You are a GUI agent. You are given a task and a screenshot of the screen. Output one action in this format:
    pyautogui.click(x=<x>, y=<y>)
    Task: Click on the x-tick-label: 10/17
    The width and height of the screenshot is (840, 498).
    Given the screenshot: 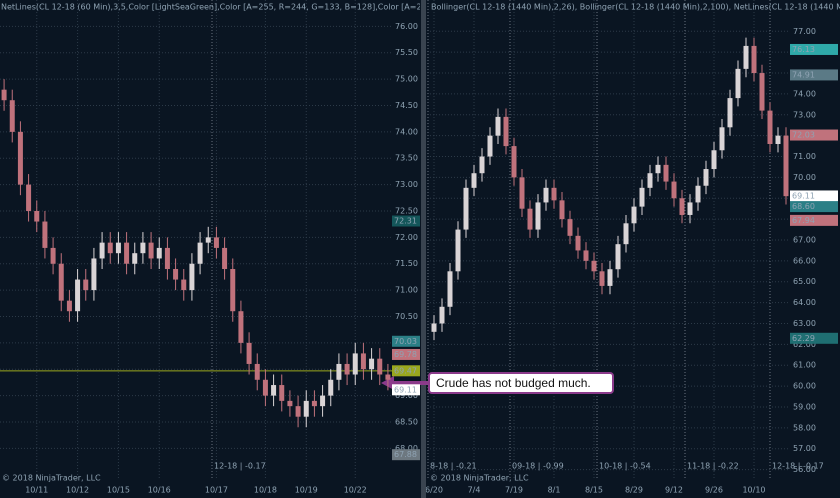 What is the action you would take?
    pyautogui.click(x=216, y=490)
    